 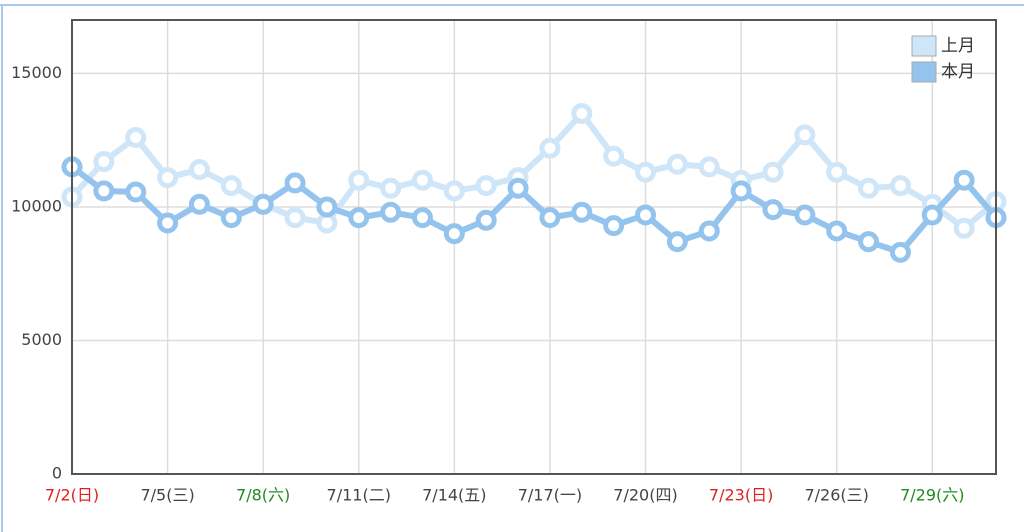 I want to click on y-tick-label: 10000, so click(x=36, y=205).